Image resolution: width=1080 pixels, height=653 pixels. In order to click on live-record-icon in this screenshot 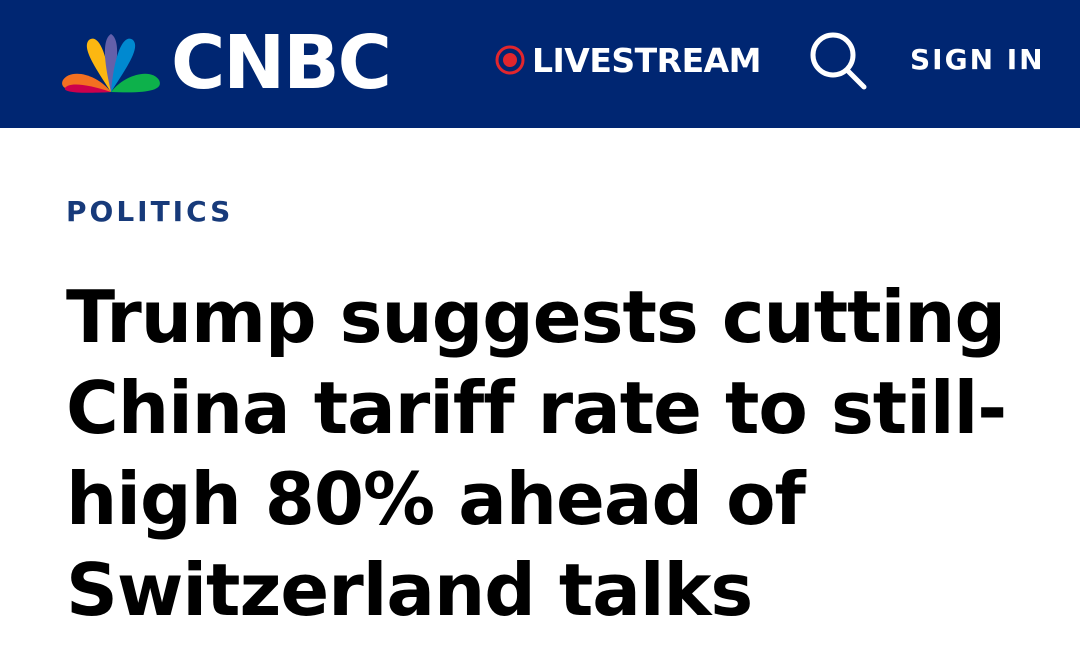, I will do `click(510, 60)`.